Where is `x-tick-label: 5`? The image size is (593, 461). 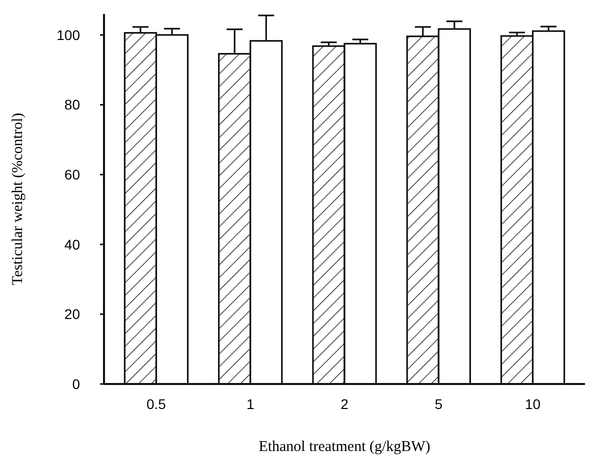 x-tick-label: 5 is located at coordinates (438, 404).